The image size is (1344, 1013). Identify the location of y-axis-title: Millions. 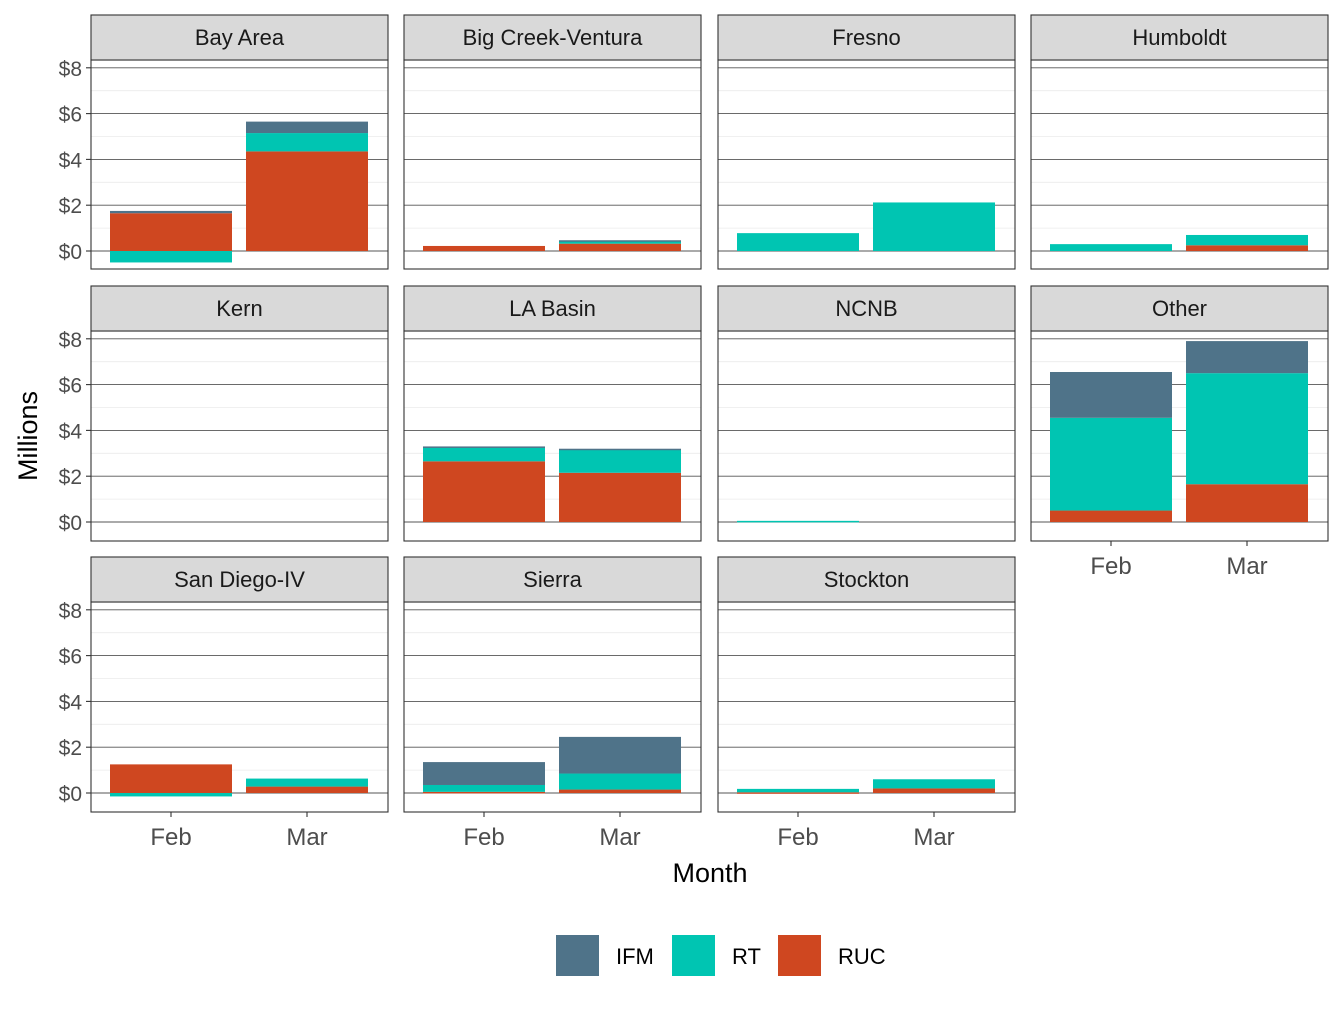
(28, 436).